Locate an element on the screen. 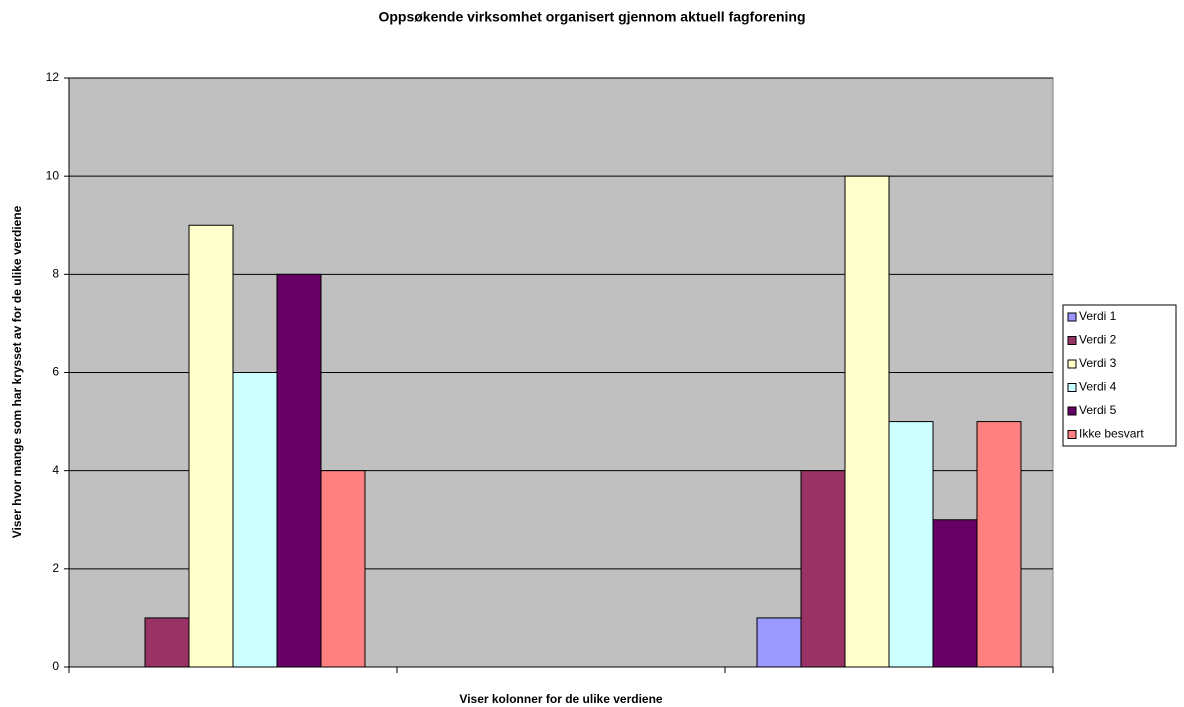  y-tick-label: 4 is located at coordinates (55, 470).